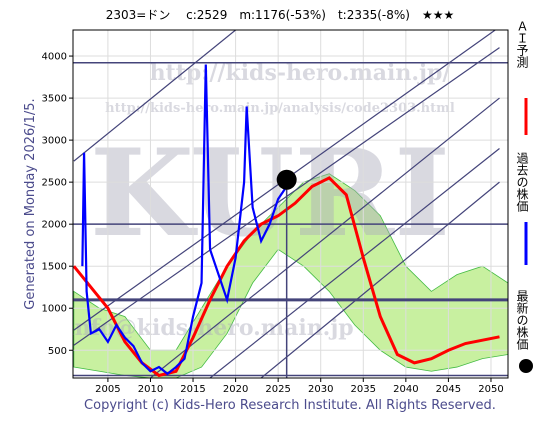 This screenshot has width=560, height=424. I want to click on y-tick-label: 1500, so click(54, 267).